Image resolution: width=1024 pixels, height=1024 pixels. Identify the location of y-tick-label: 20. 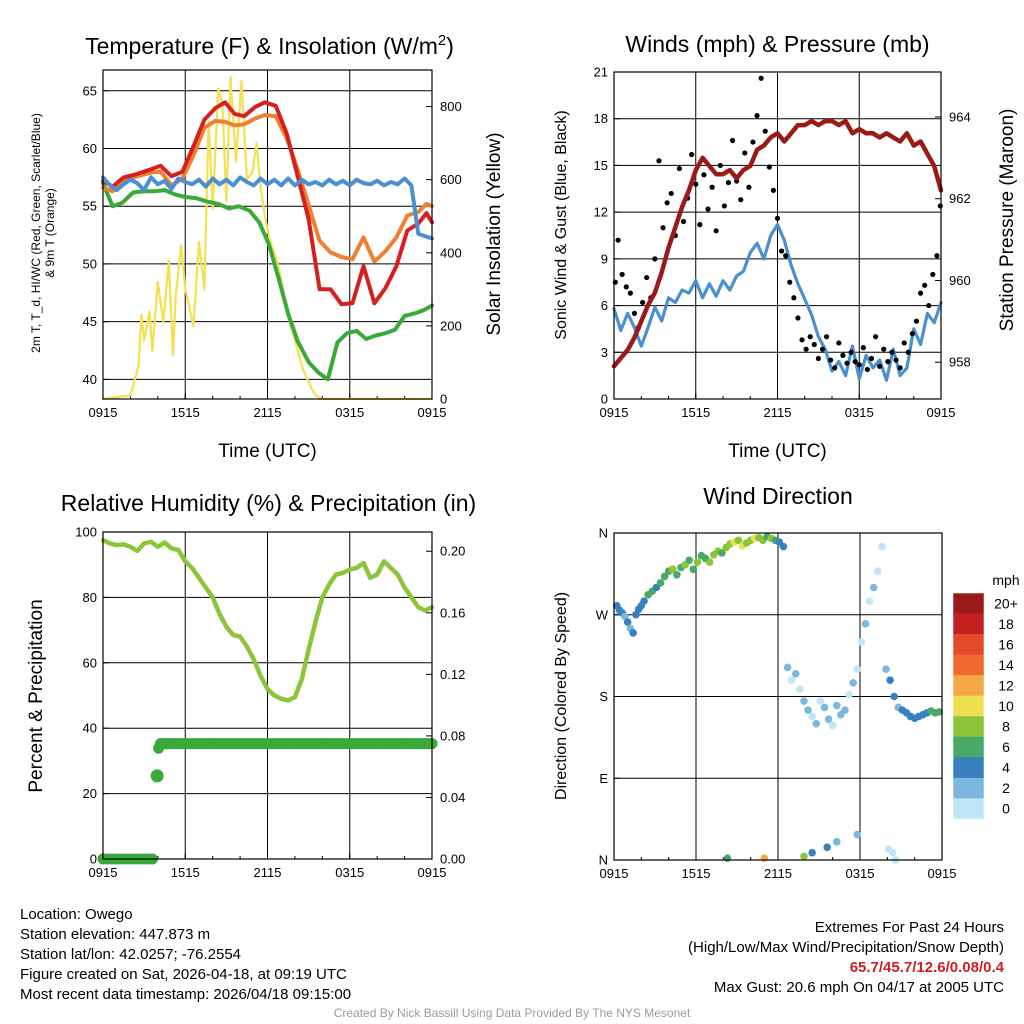
(90, 793).